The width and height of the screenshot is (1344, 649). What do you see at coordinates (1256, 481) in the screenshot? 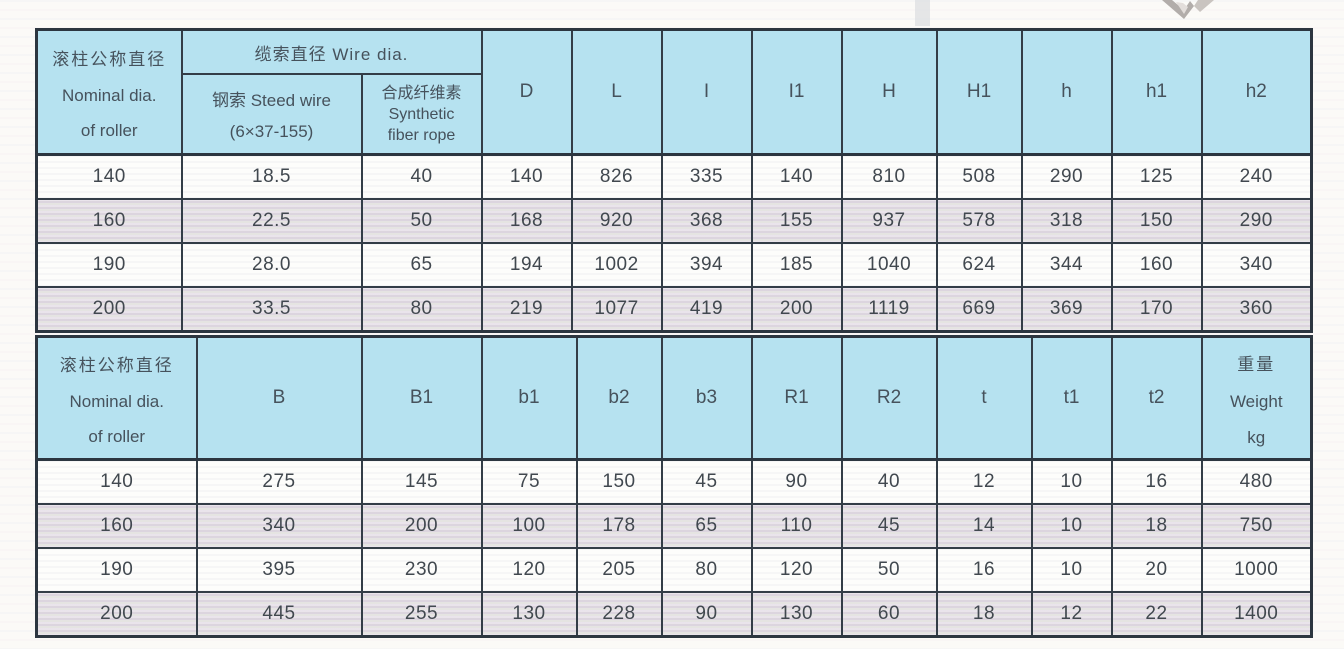
I see `table-cell: 480` at bounding box center [1256, 481].